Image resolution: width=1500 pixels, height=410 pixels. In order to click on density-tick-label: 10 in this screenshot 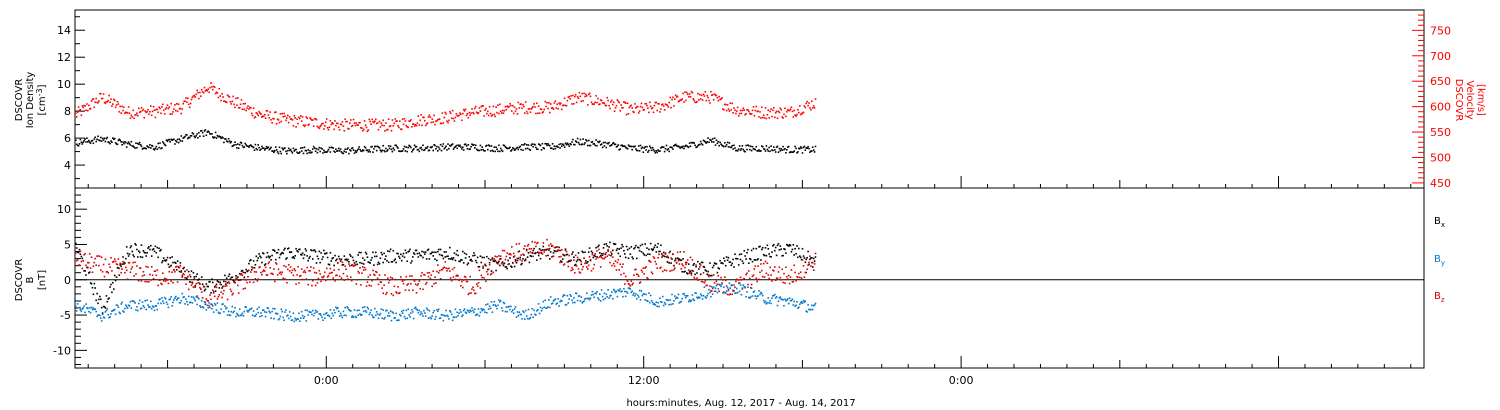, I will do `click(64, 84)`.